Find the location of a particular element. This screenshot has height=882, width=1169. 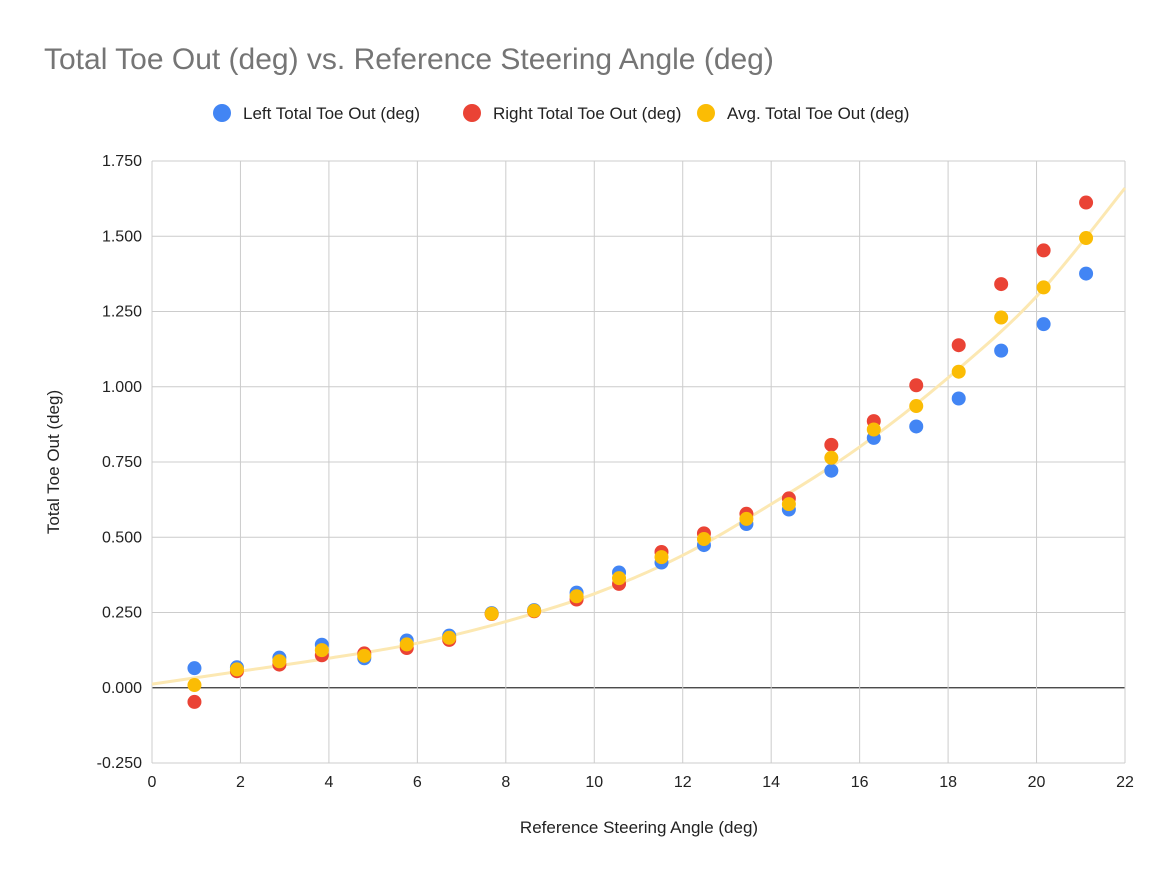

y-tick-label: 0.500 is located at coordinates (122, 537).